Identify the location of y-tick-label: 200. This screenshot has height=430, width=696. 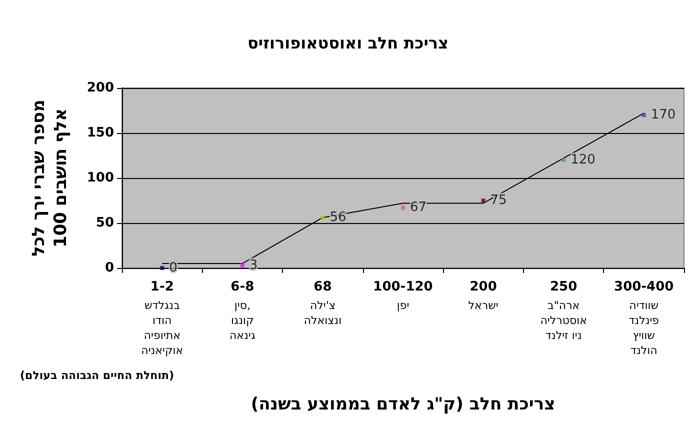
(100, 88).